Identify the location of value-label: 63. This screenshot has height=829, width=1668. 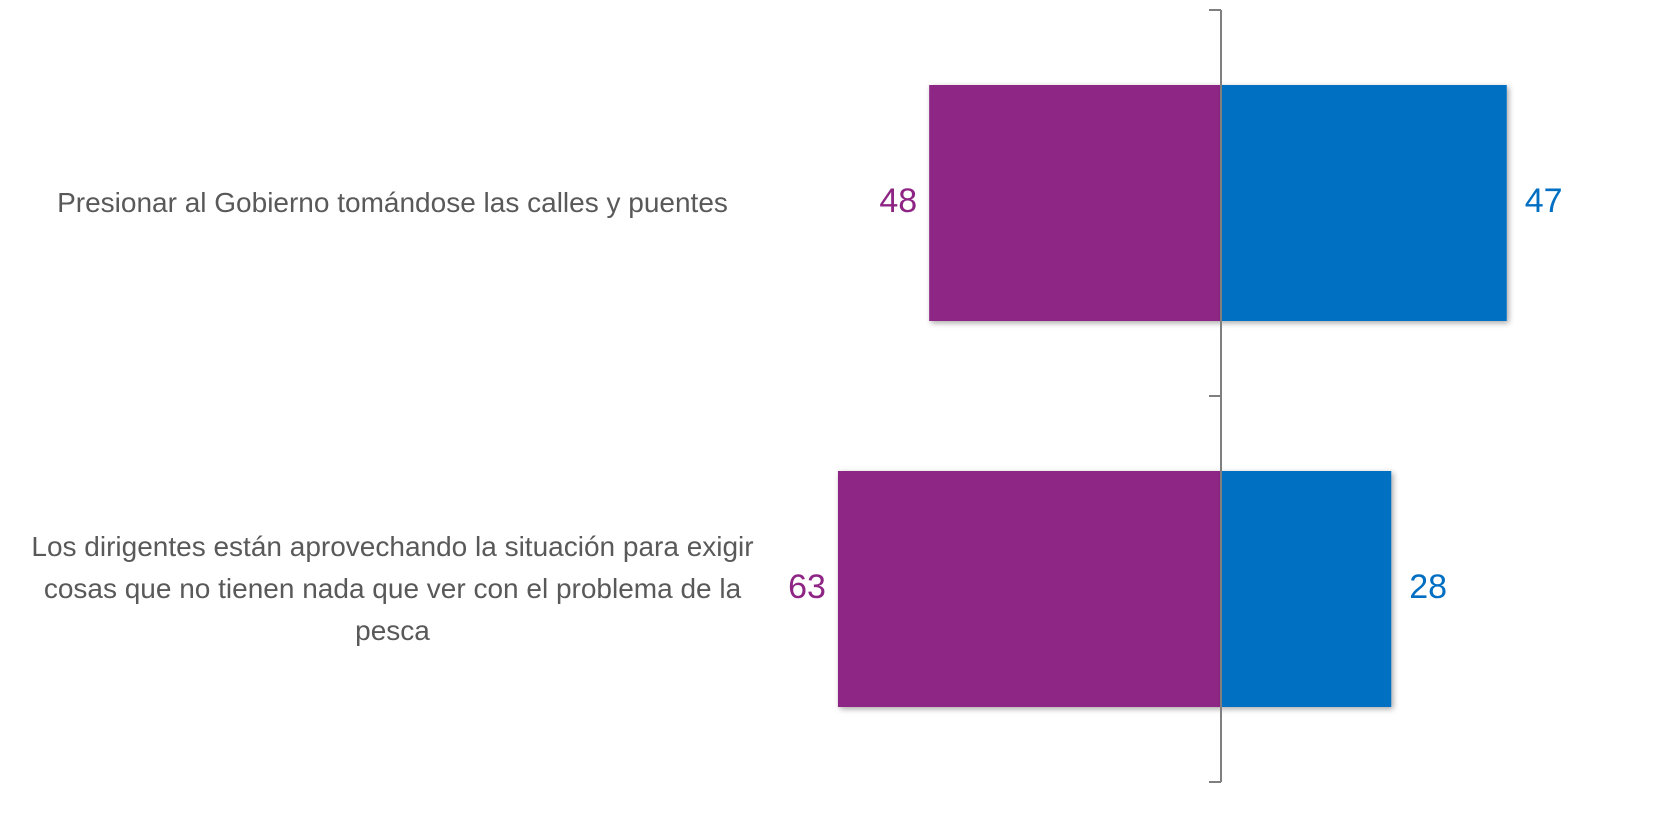
(807, 587).